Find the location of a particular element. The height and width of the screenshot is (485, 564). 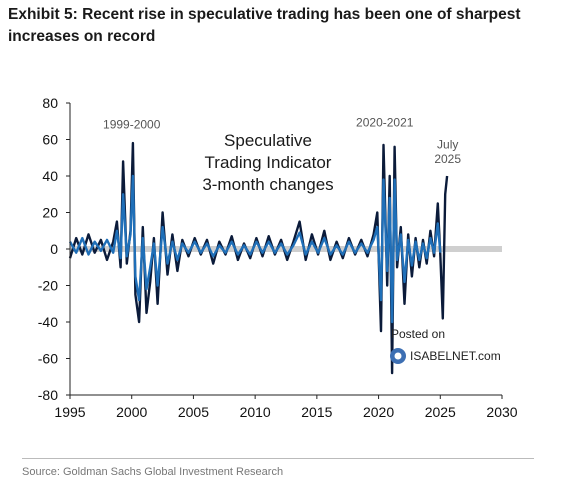

y-tick-label: -20 is located at coordinates (48, 286).